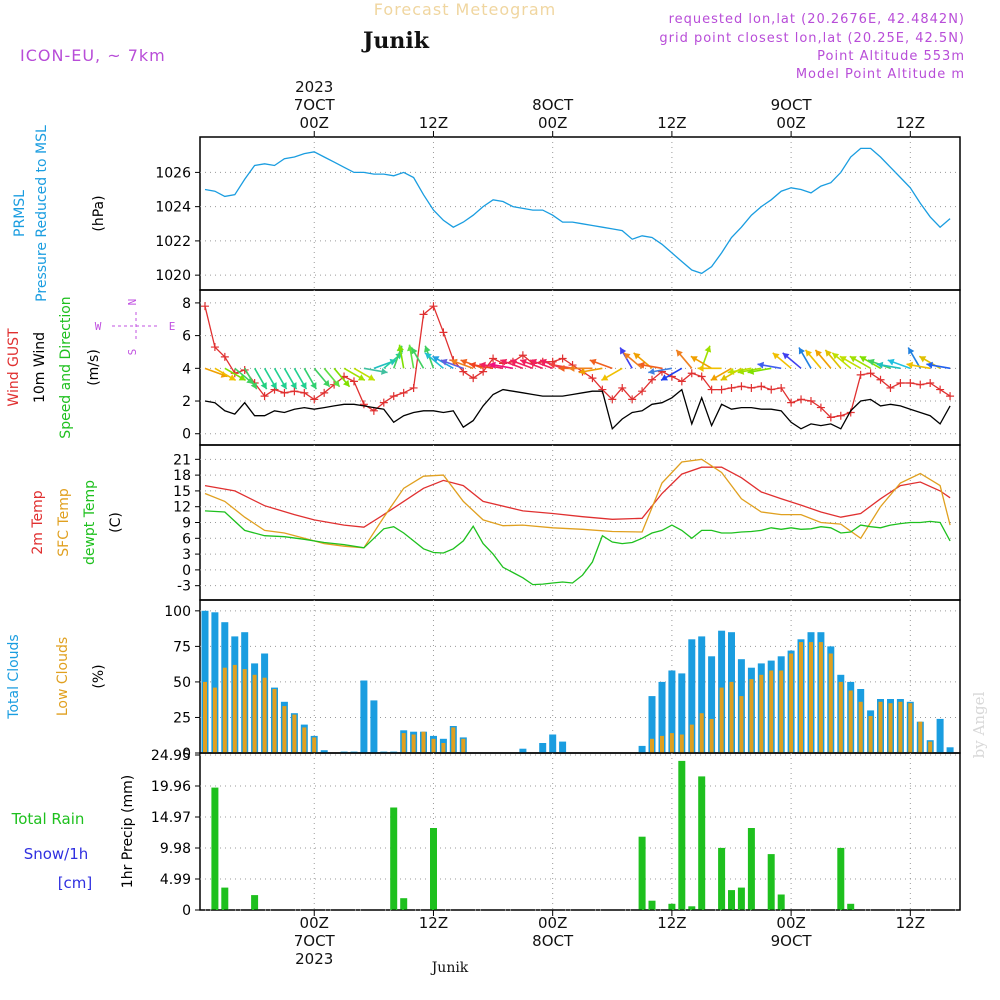  I want to click on panel-side-label: 10m Wind, so click(40, 367).